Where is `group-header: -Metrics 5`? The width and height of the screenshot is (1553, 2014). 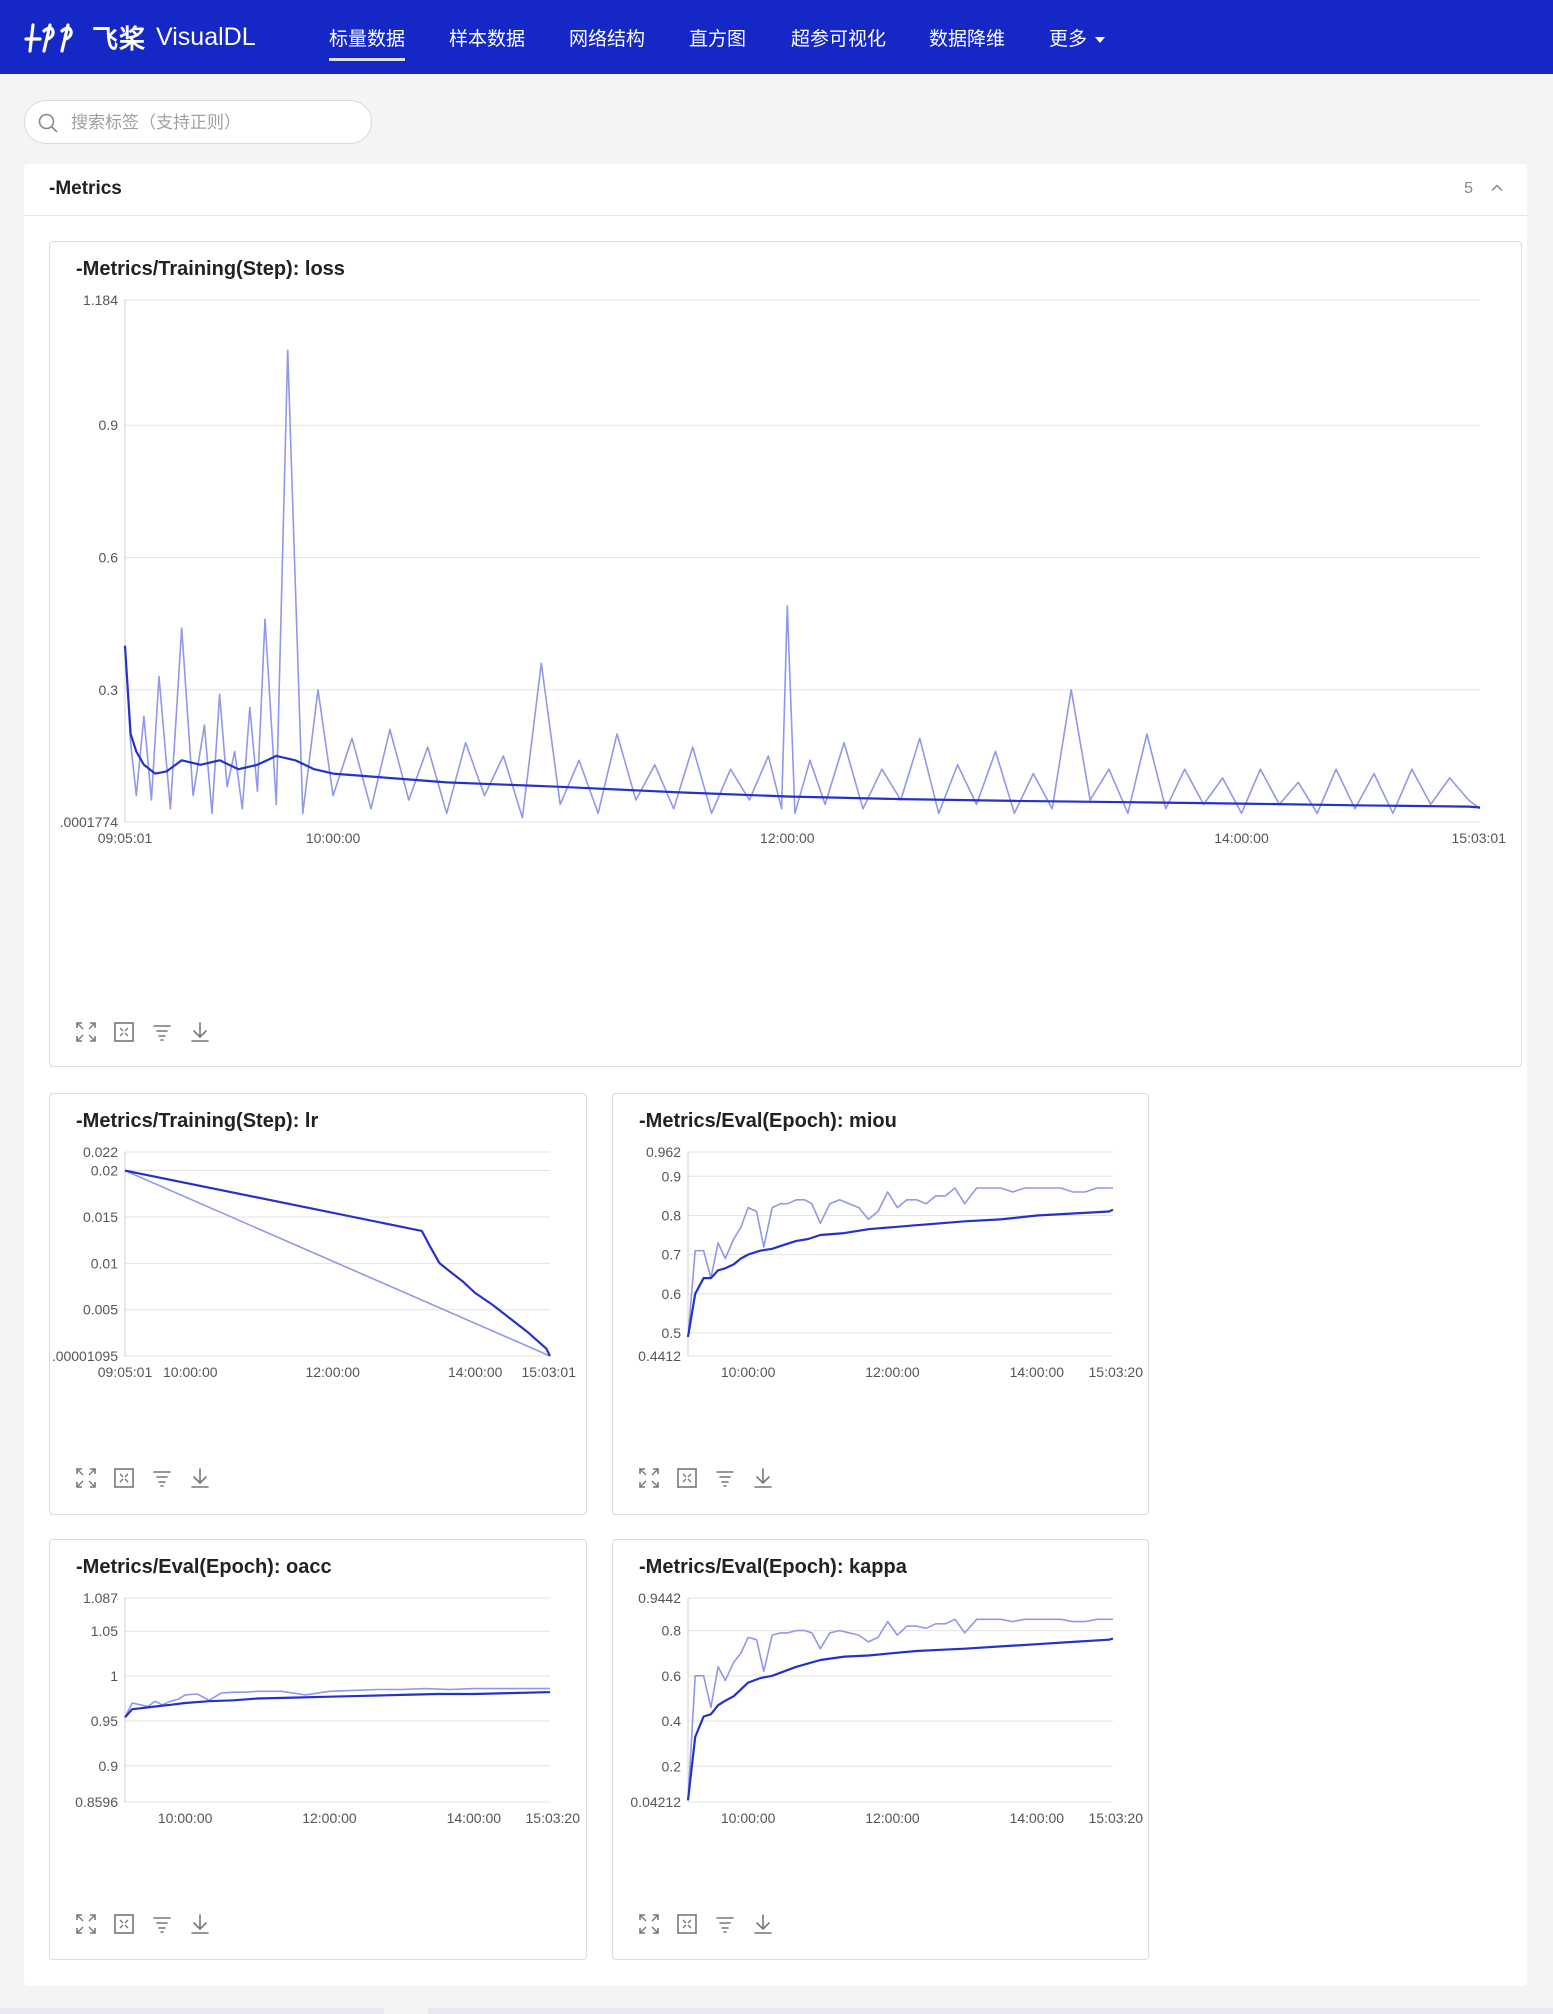
group-header: -Metrics 5 is located at coordinates (775, 190).